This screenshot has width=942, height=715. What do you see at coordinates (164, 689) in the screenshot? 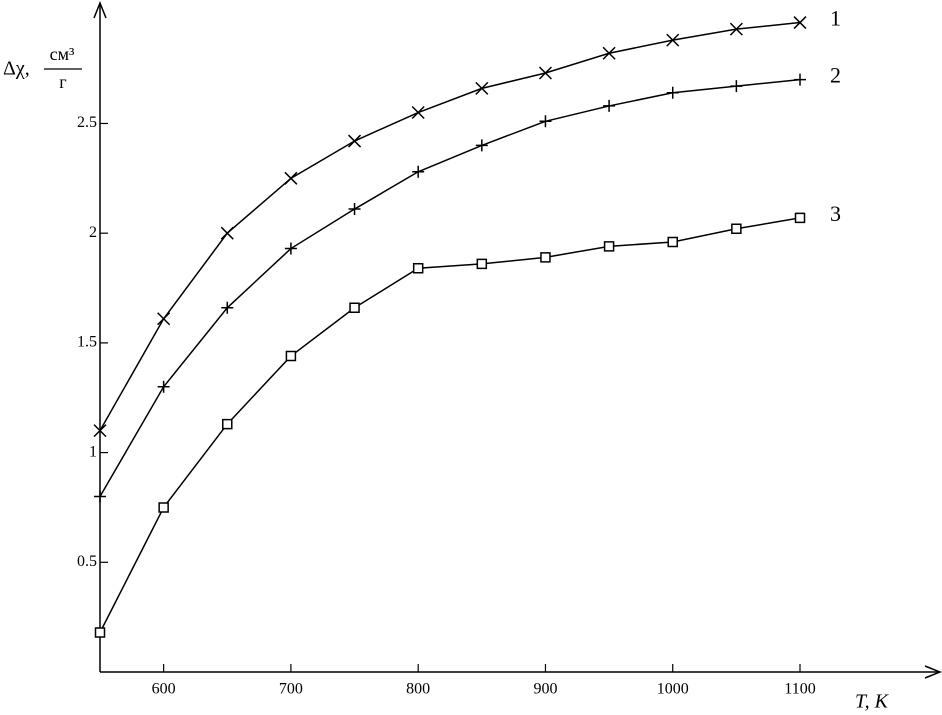
I see `x-tick-label: 600` at bounding box center [164, 689].